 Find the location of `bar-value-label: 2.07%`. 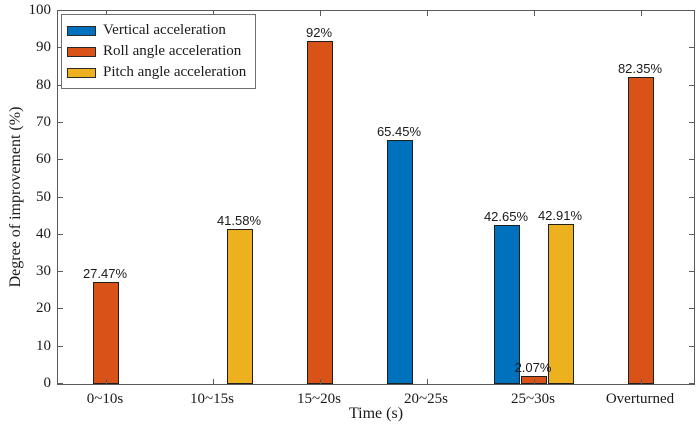

bar-value-label: 2.07% is located at coordinates (533, 367).